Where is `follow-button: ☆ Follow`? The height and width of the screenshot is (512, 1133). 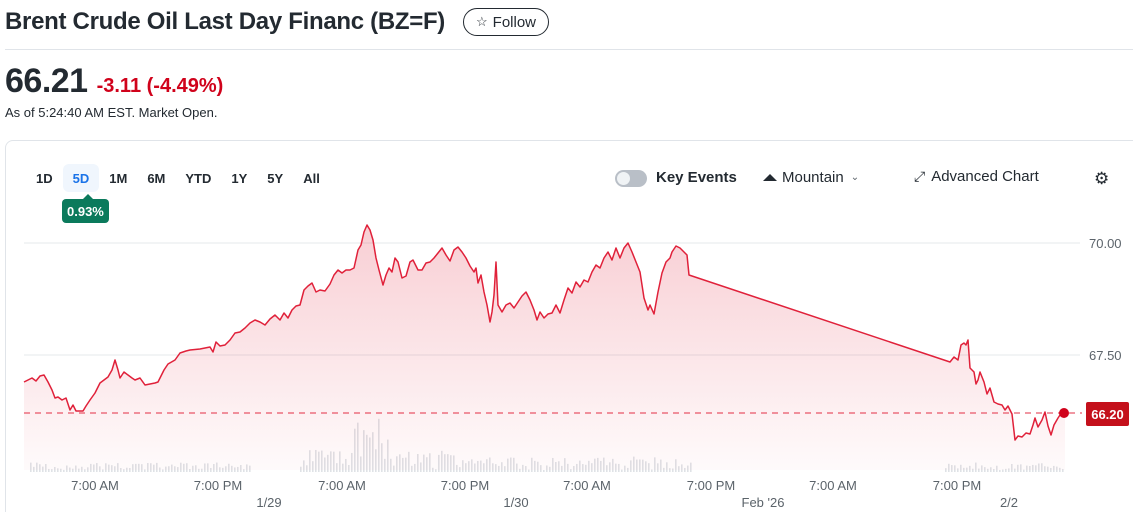
follow-button: ☆ Follow is located at coordinates (506, 22).